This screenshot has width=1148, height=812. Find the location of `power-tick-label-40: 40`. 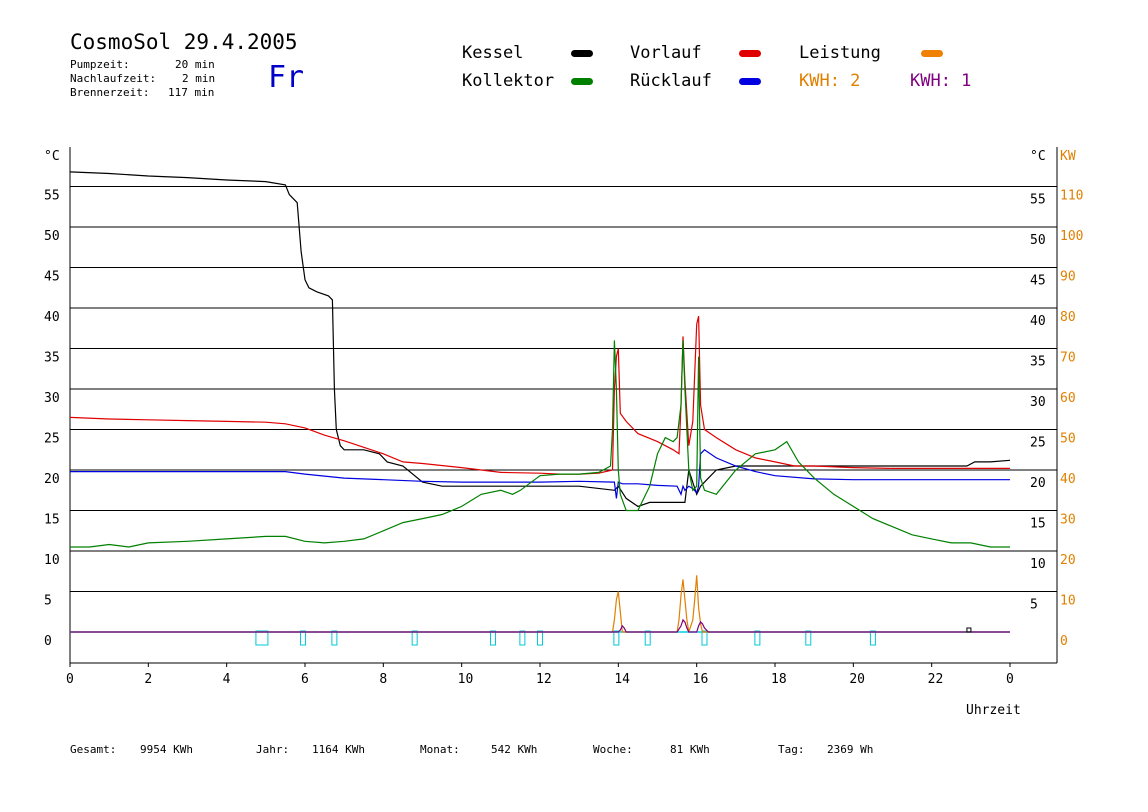

power-tick-label-40: 40 is located at coordinates (1068, 479).